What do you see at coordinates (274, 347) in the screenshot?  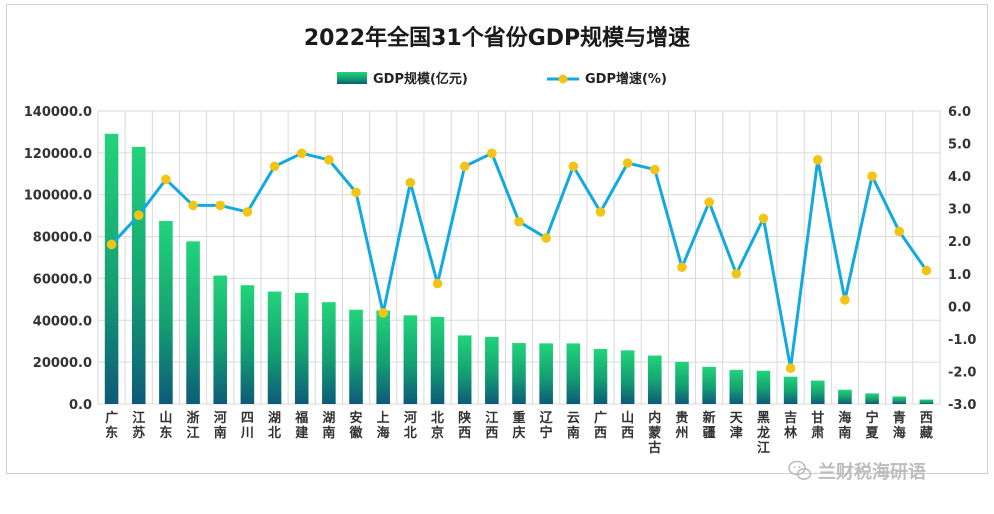 I see `bar-湖北` at bounding box center [274, 347].